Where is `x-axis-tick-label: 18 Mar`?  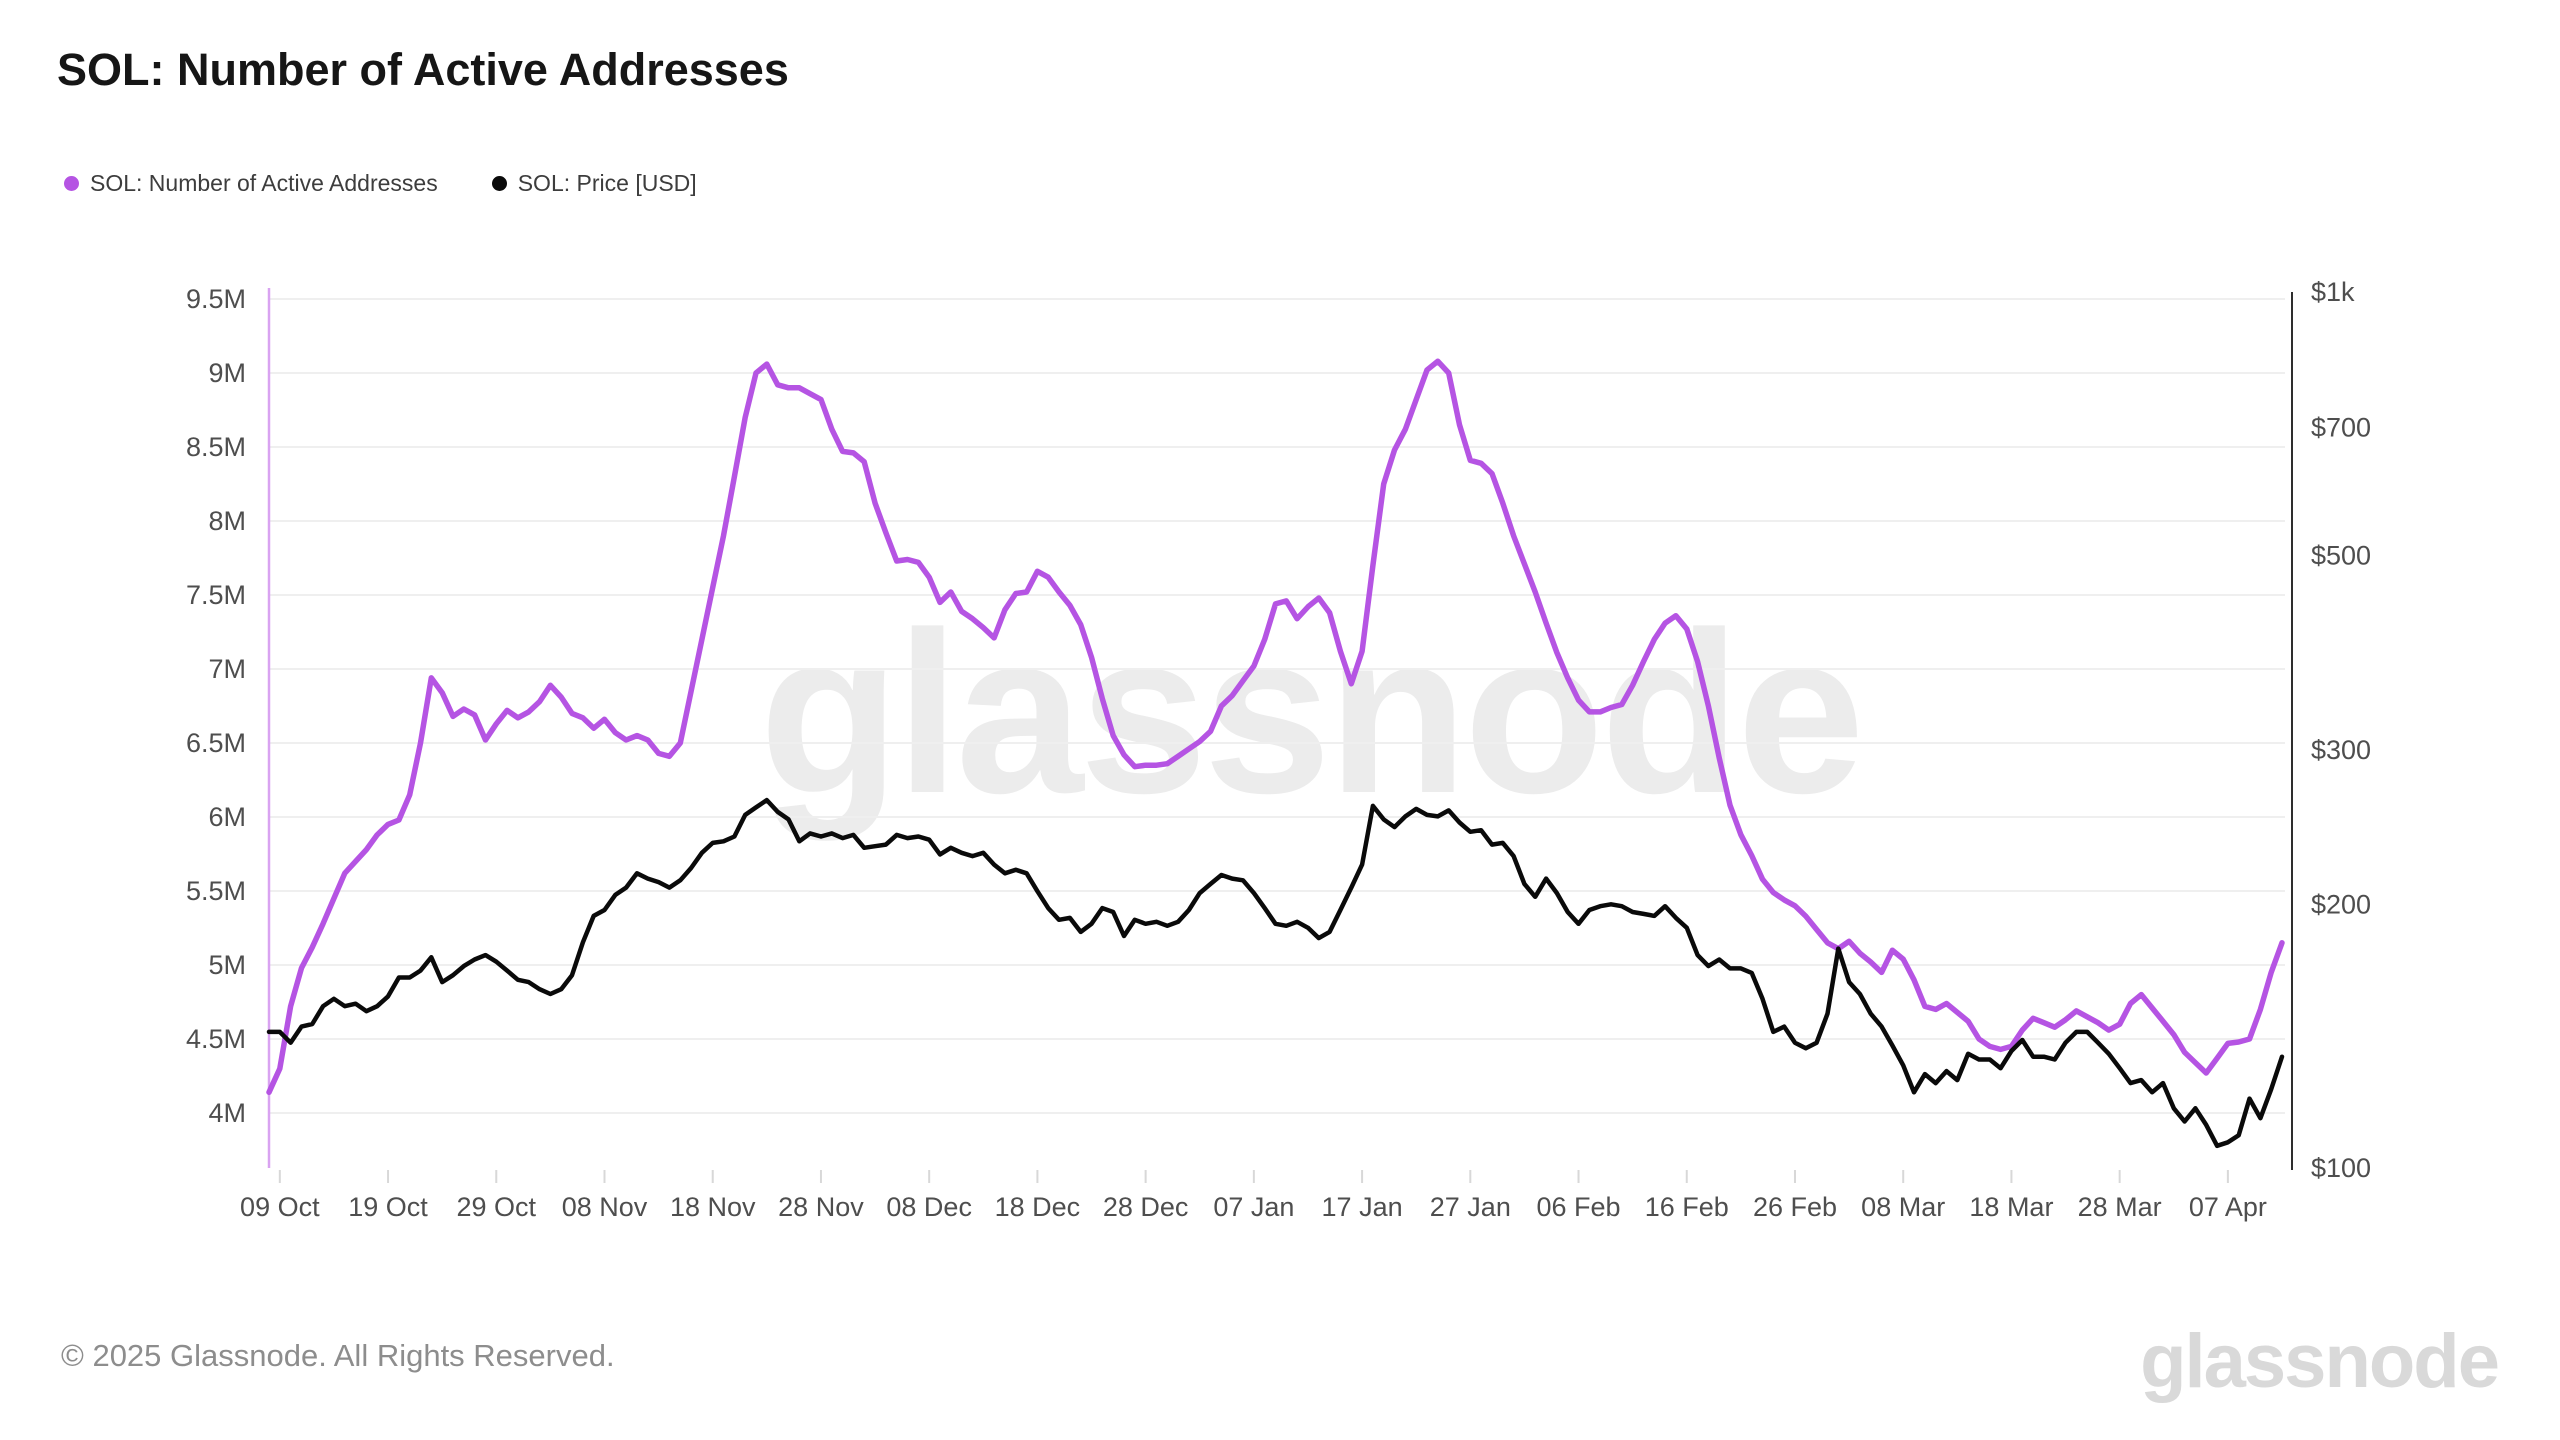 x-axis-tick-label: 18 Mar is located at coordinates (2011, 1207).